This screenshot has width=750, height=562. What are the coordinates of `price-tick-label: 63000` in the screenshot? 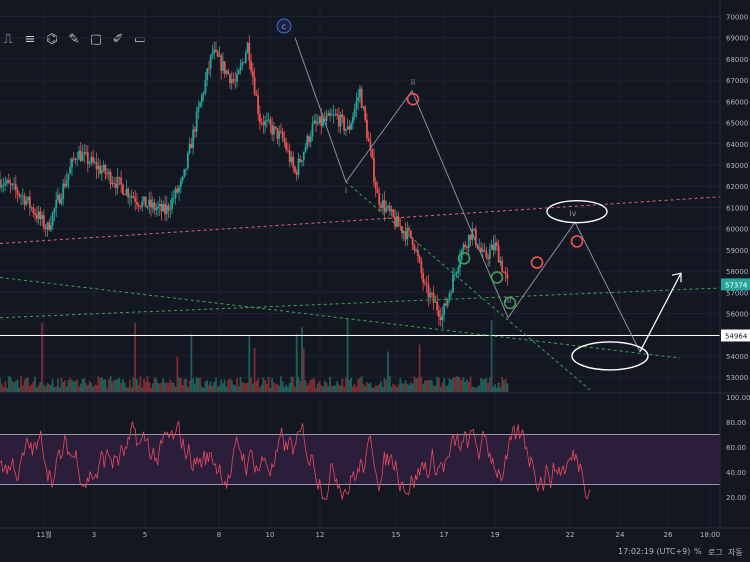 It's located at (737, 166).